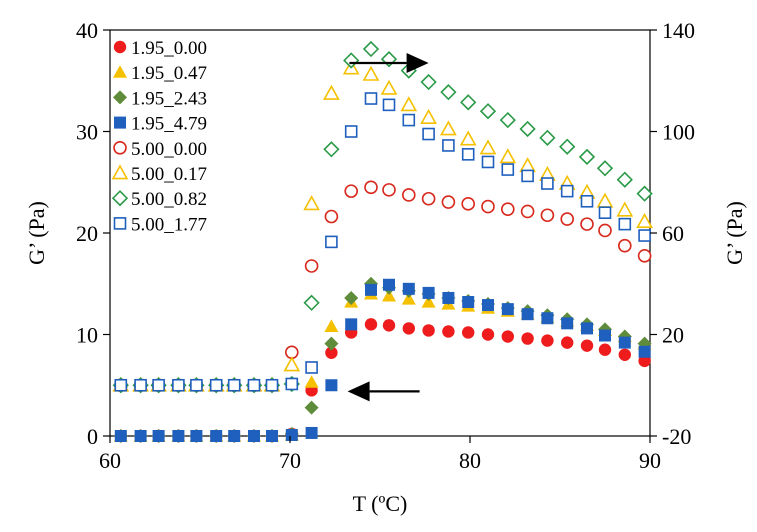 This screenshot has width=757, height=532. Describe the element at coordinates (169, 224) in the screenshot. I see `legend-label: 5.00_1.77` at that location.